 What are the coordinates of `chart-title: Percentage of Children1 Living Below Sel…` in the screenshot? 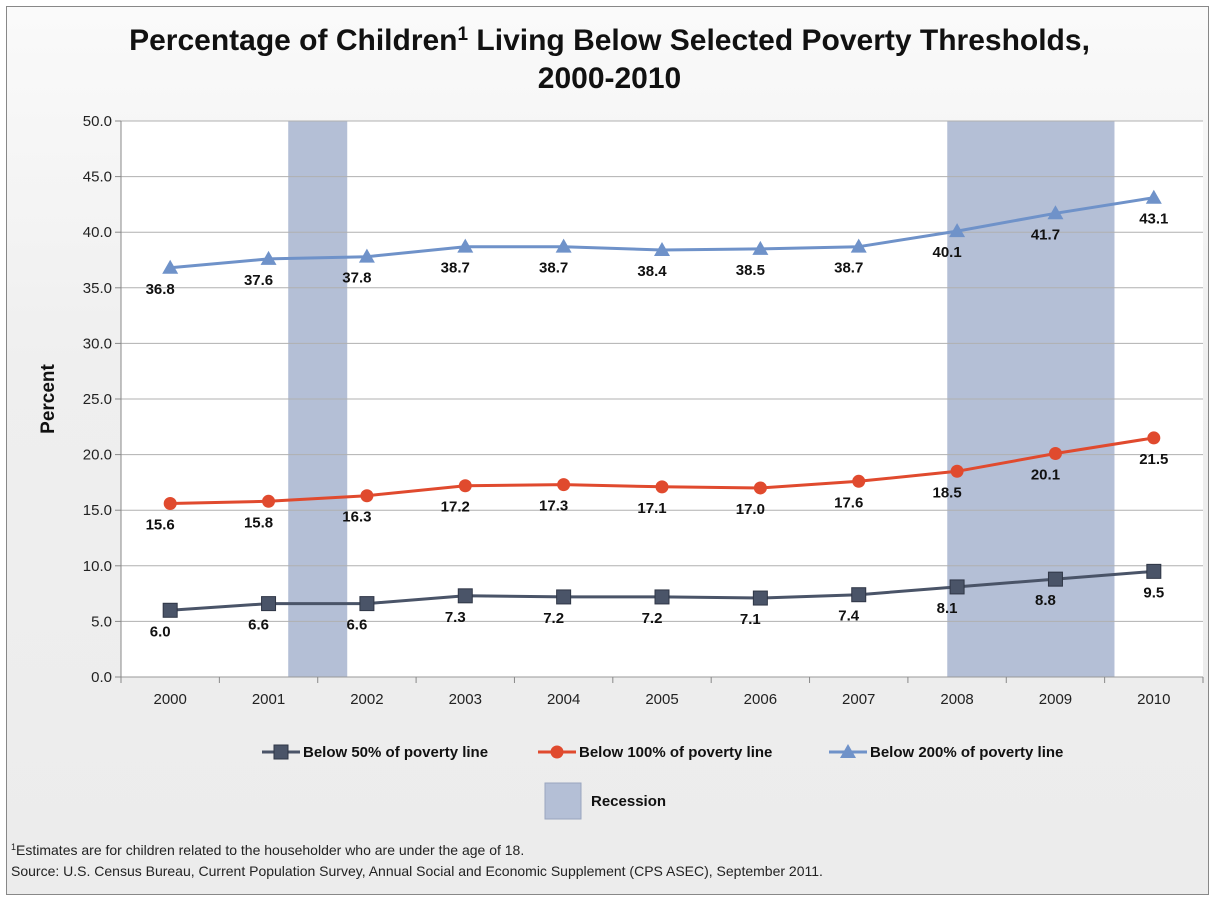 It's located at (609, 60).